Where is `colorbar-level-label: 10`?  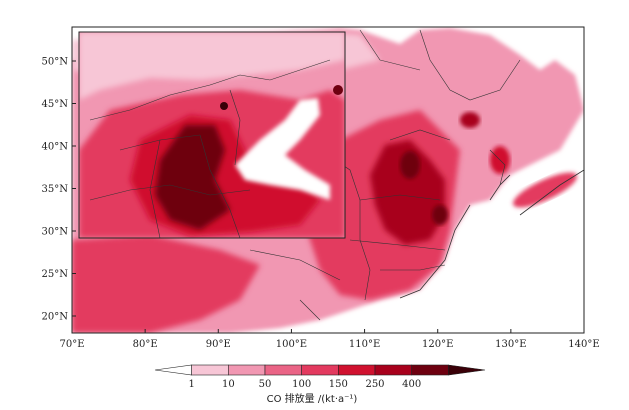
colorbar-level-label: 10 is located at coordinates (228, 384).